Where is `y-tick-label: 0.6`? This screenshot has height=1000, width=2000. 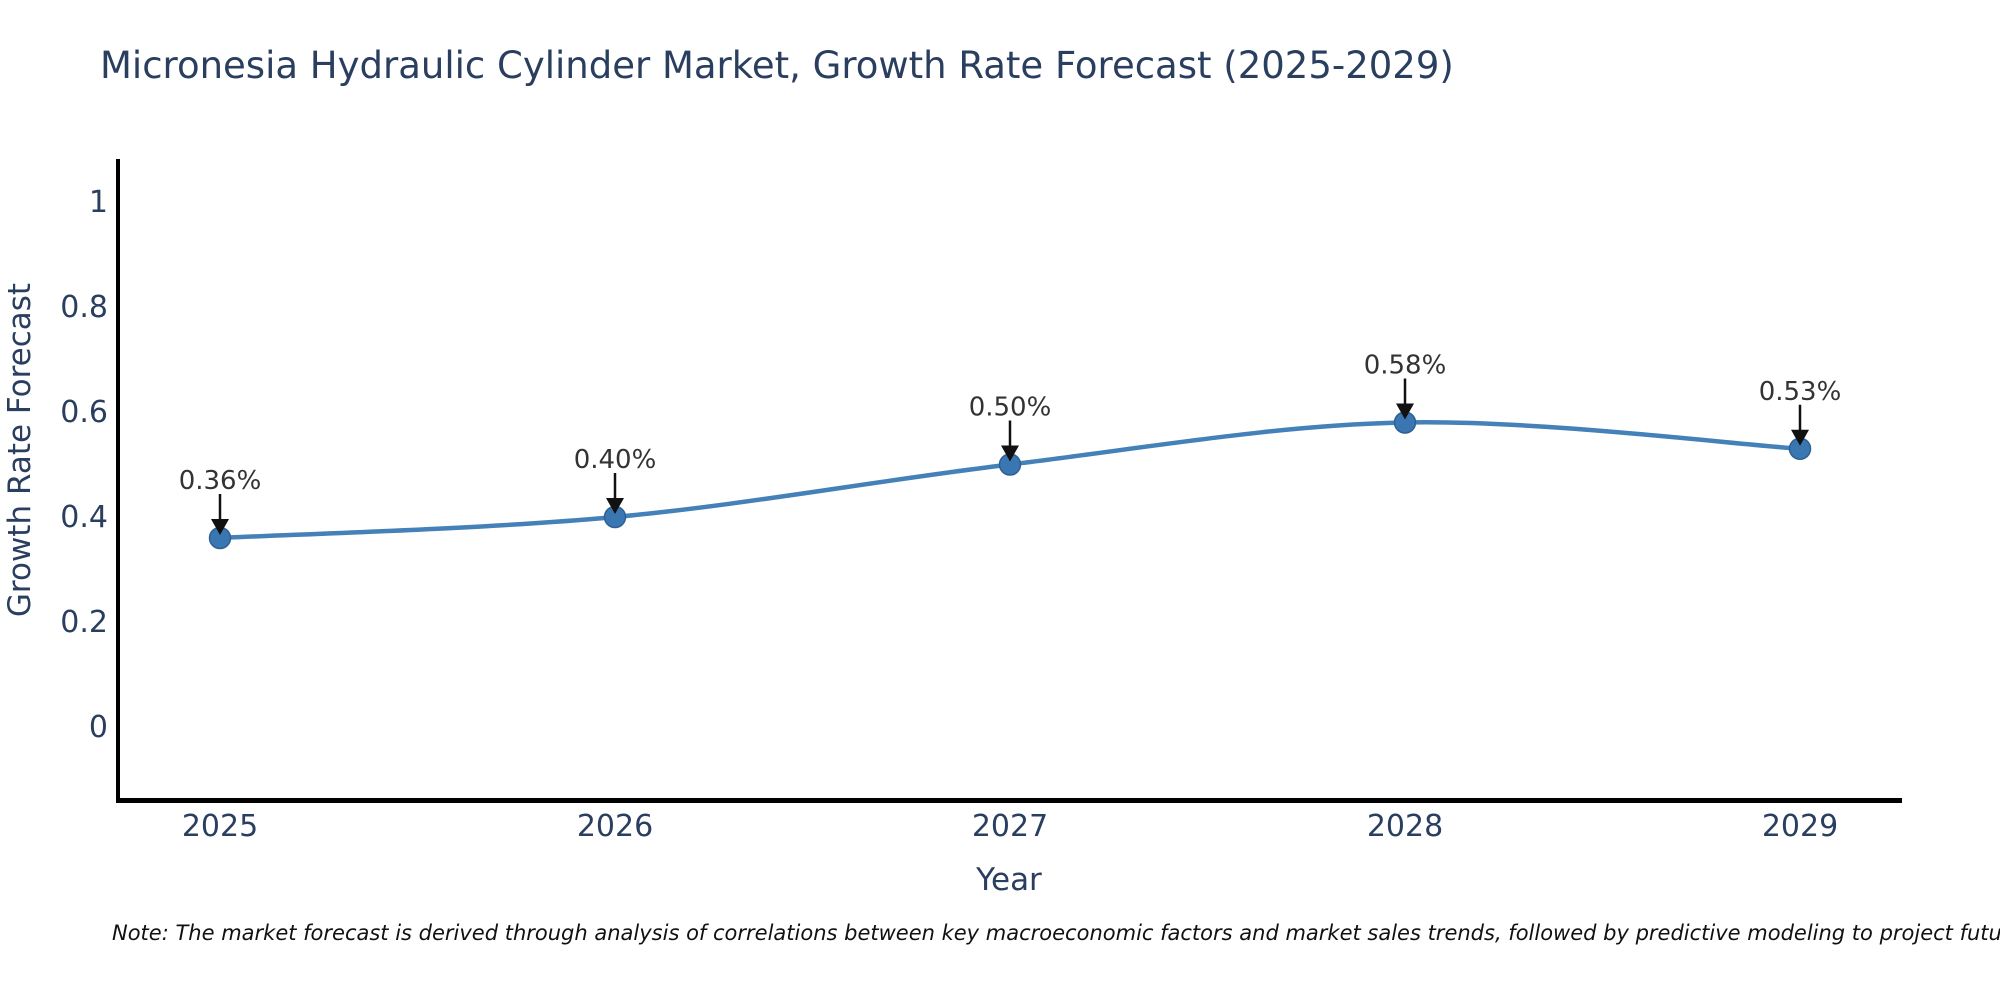 y-tick-label: 0.6 is located at coordinates (84, 412).